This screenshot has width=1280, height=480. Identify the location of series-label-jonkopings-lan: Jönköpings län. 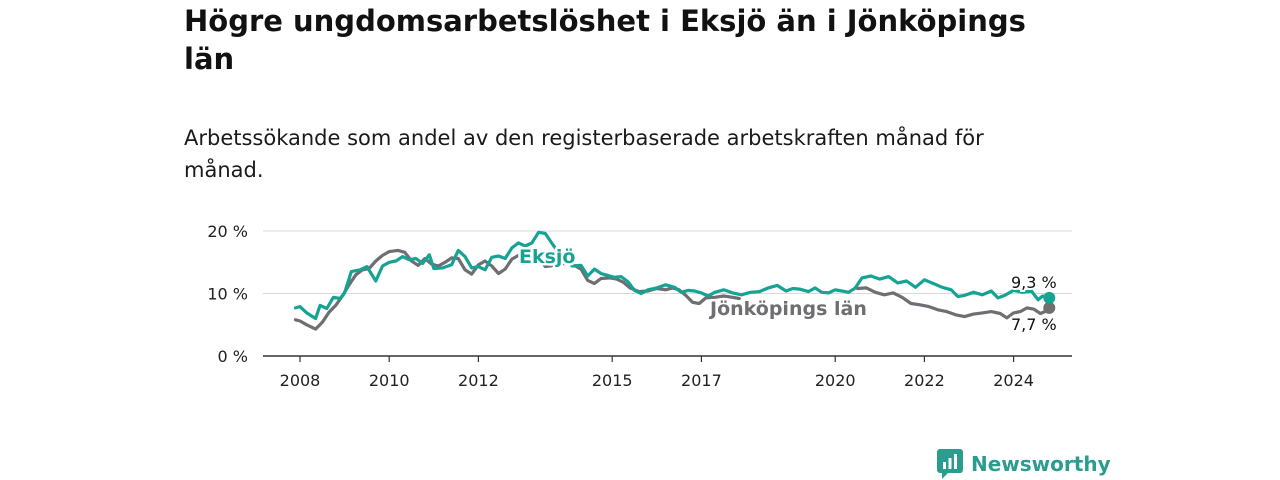
(787, 309).